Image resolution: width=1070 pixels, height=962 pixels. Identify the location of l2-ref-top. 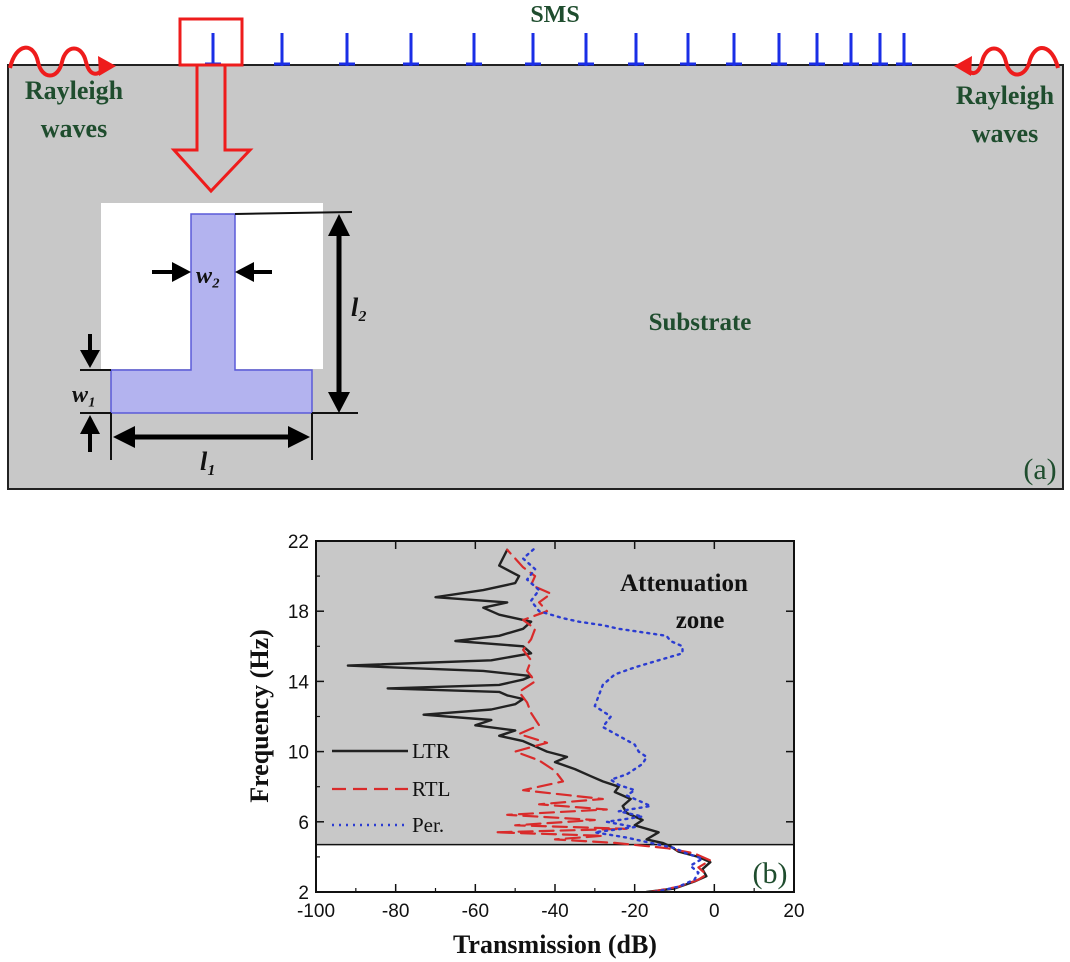
(293, 213).